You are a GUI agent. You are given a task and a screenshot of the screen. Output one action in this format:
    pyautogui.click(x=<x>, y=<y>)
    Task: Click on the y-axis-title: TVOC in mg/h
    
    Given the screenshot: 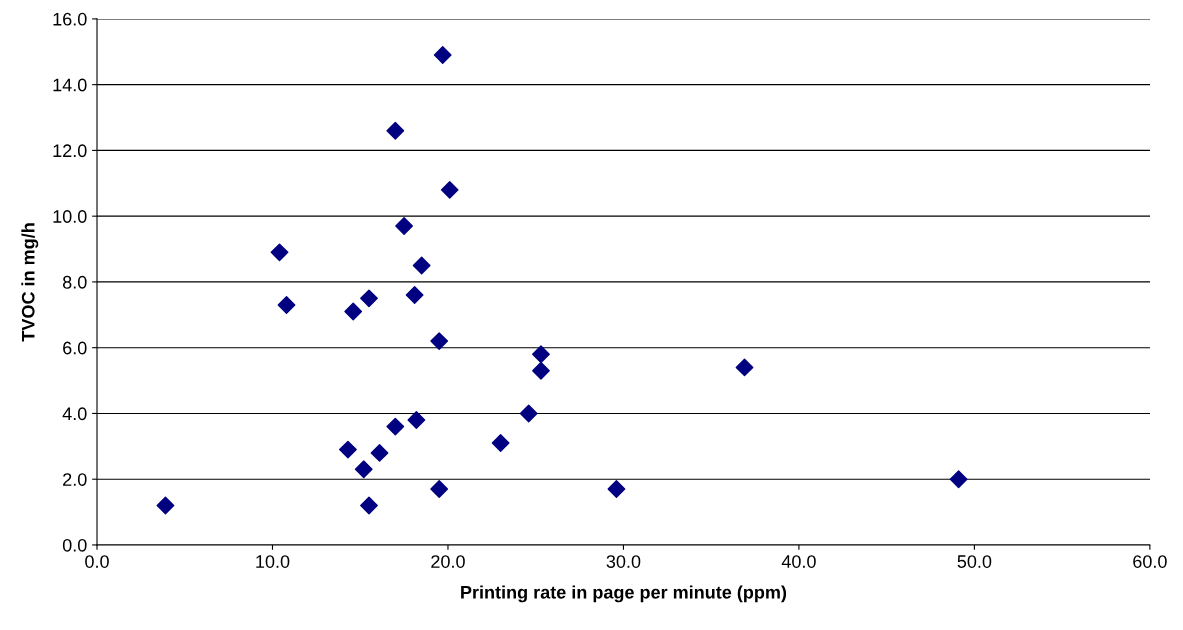 What is the action you would take?
    pyautogui.click(x=30, y=282)
    